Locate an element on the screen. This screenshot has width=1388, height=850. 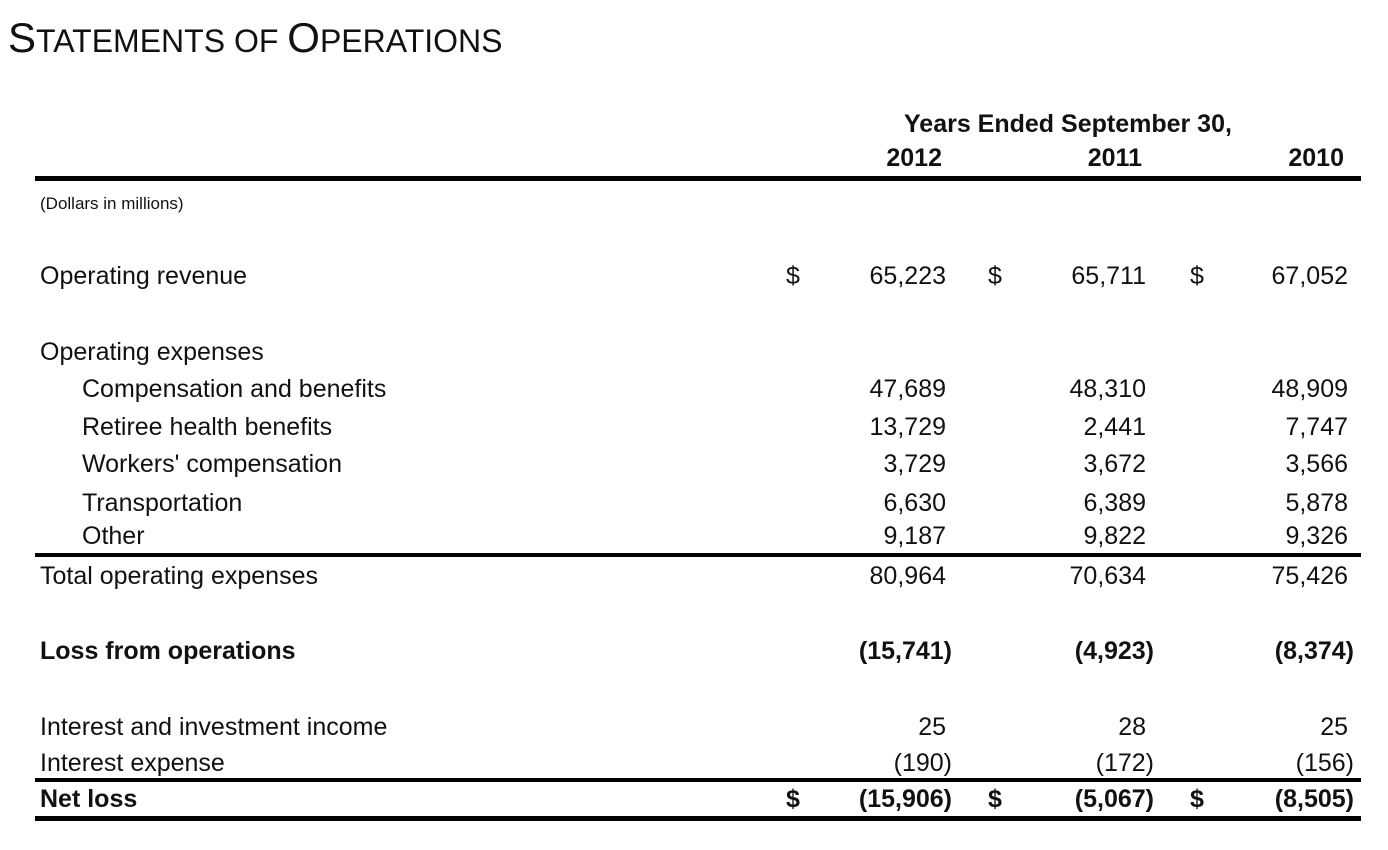
table-row-interest-investment-income: Interest and investment income 25 28 25 is located at coordinates (694, 728).